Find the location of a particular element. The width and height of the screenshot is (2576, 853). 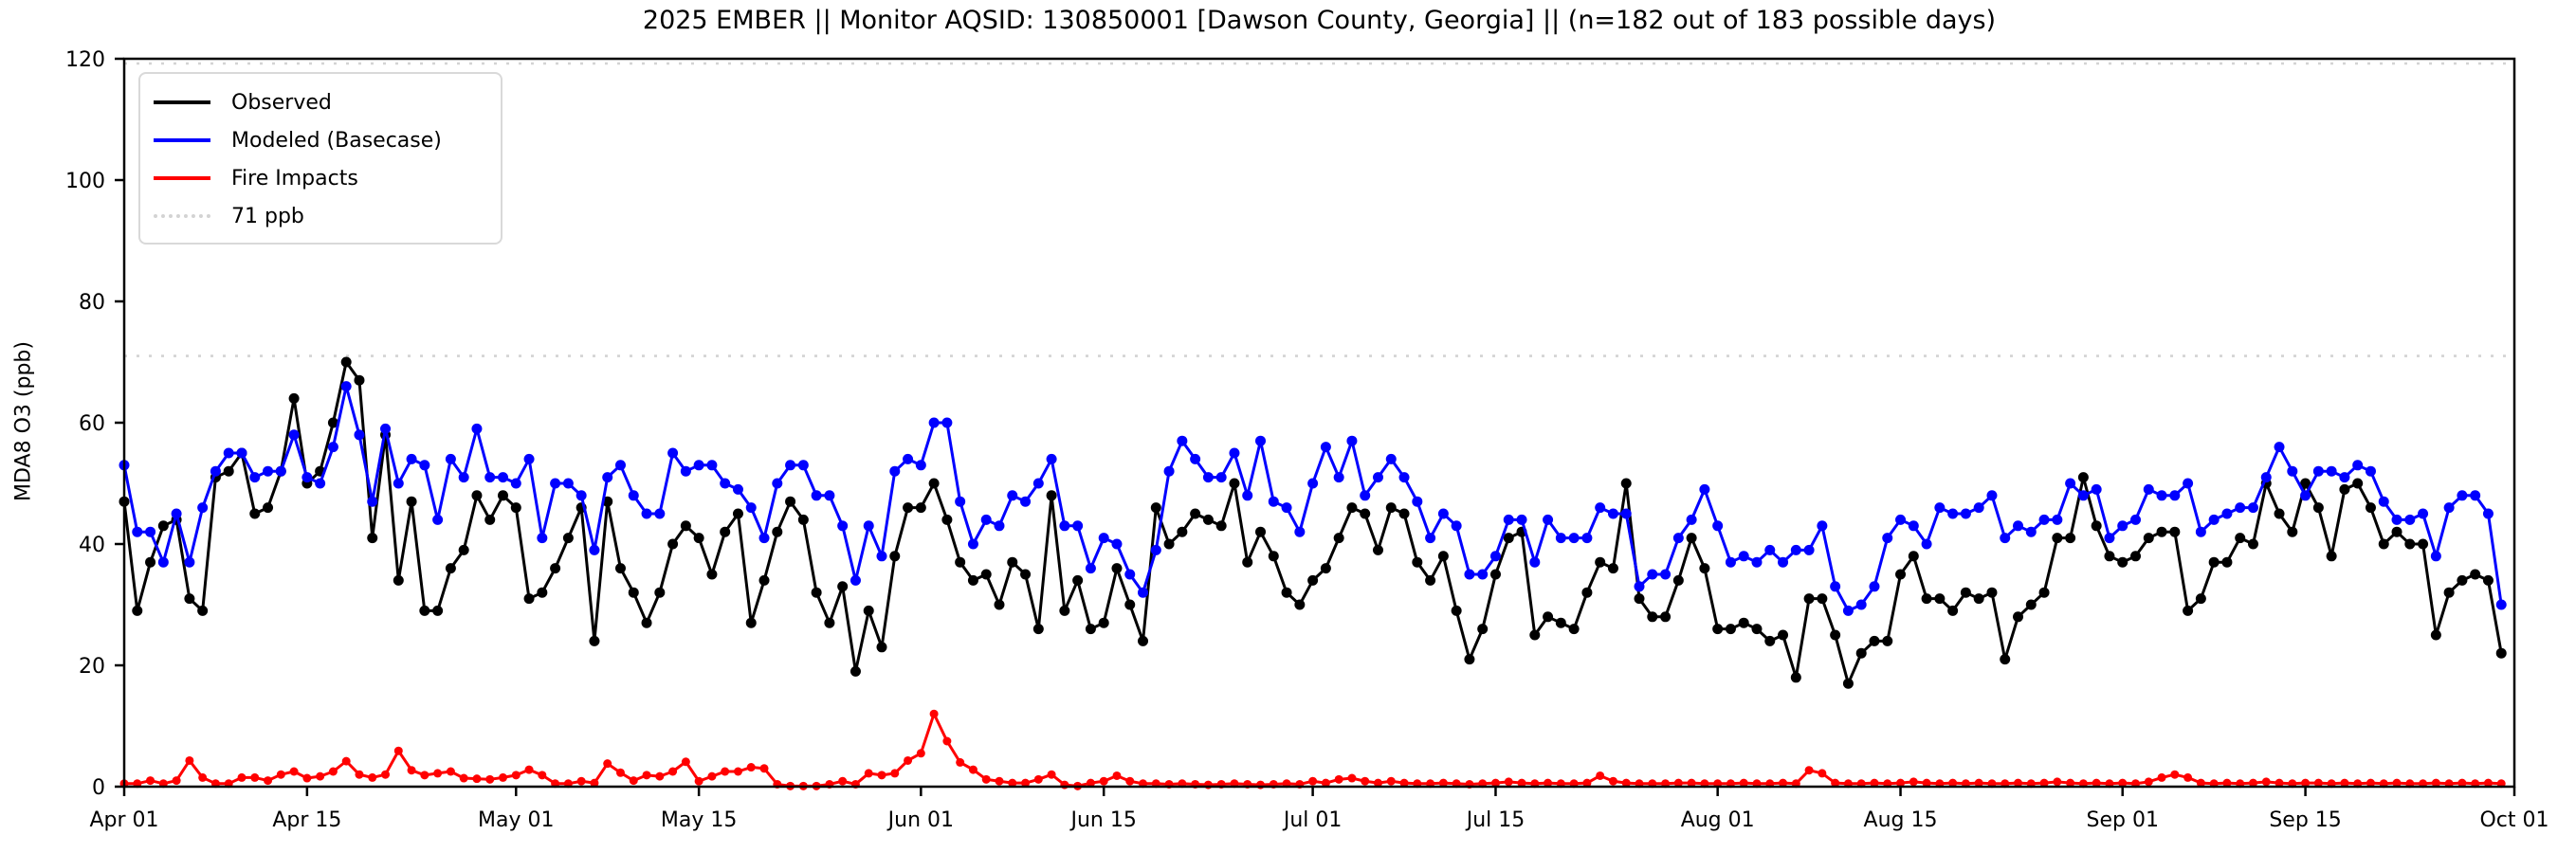

series-line-fire-impacts is located at coordinates (1313, 750).